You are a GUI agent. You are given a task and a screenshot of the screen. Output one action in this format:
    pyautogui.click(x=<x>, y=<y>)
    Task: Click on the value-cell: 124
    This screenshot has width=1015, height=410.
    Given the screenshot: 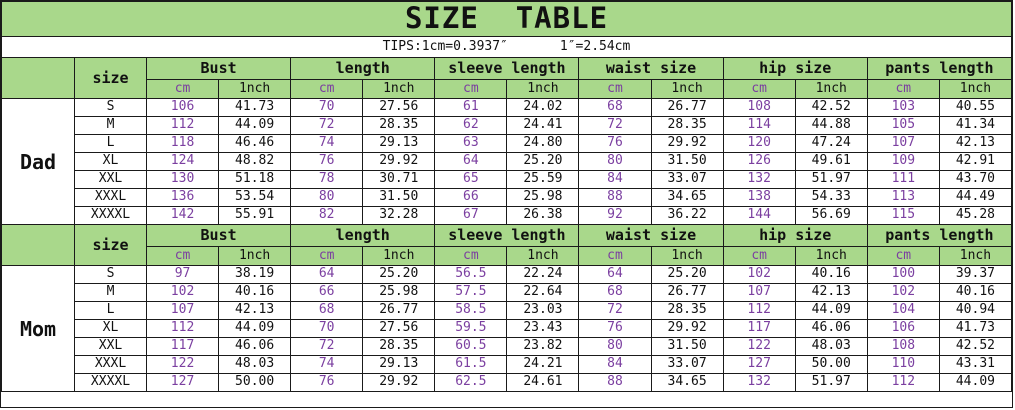 What is the action you would take?
    pyautogui.click(x=182, y=161)
    